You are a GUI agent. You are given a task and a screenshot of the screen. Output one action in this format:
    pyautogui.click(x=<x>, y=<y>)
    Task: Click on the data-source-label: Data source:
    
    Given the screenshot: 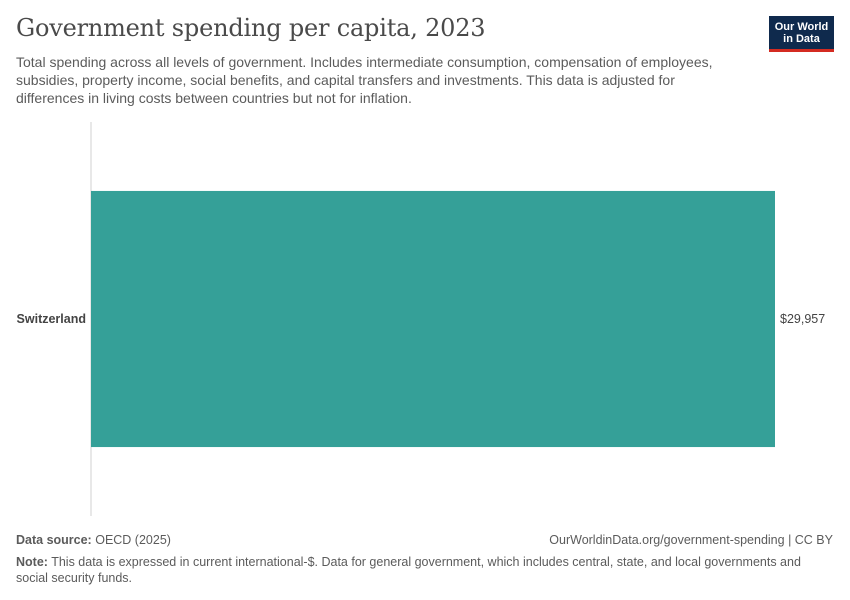 What is the action you would take?
    pyautogui.click(x=54, y=540)
    